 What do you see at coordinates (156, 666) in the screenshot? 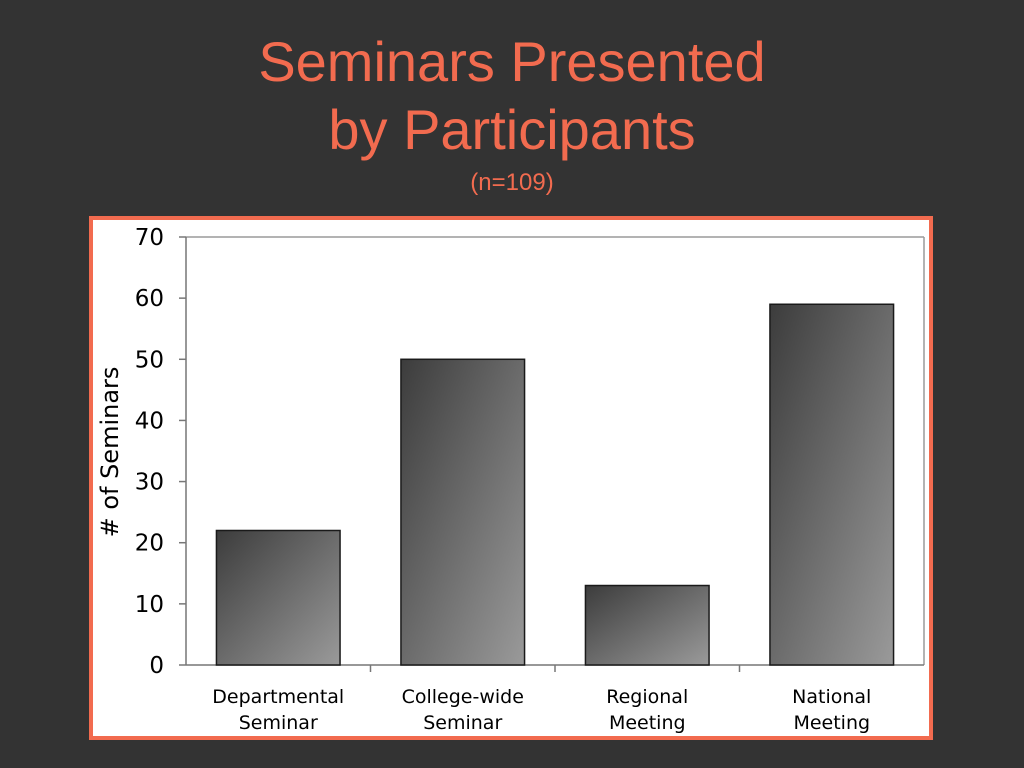
I see `y-tick-label: 0` at bounding box center [156, 666].